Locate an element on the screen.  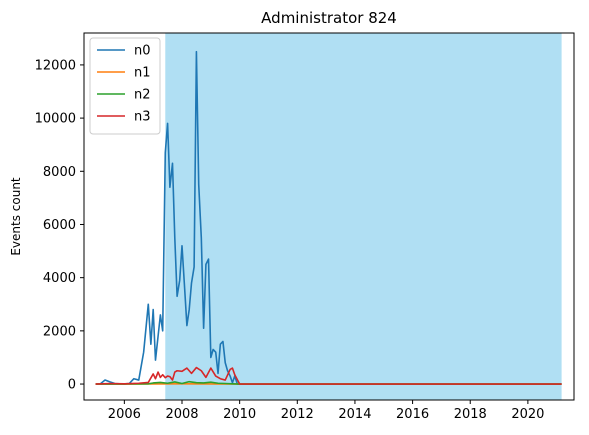
y-axis: 0 2000 4000 6000 8000 10000 12000 is located at coordinates (59, 225).